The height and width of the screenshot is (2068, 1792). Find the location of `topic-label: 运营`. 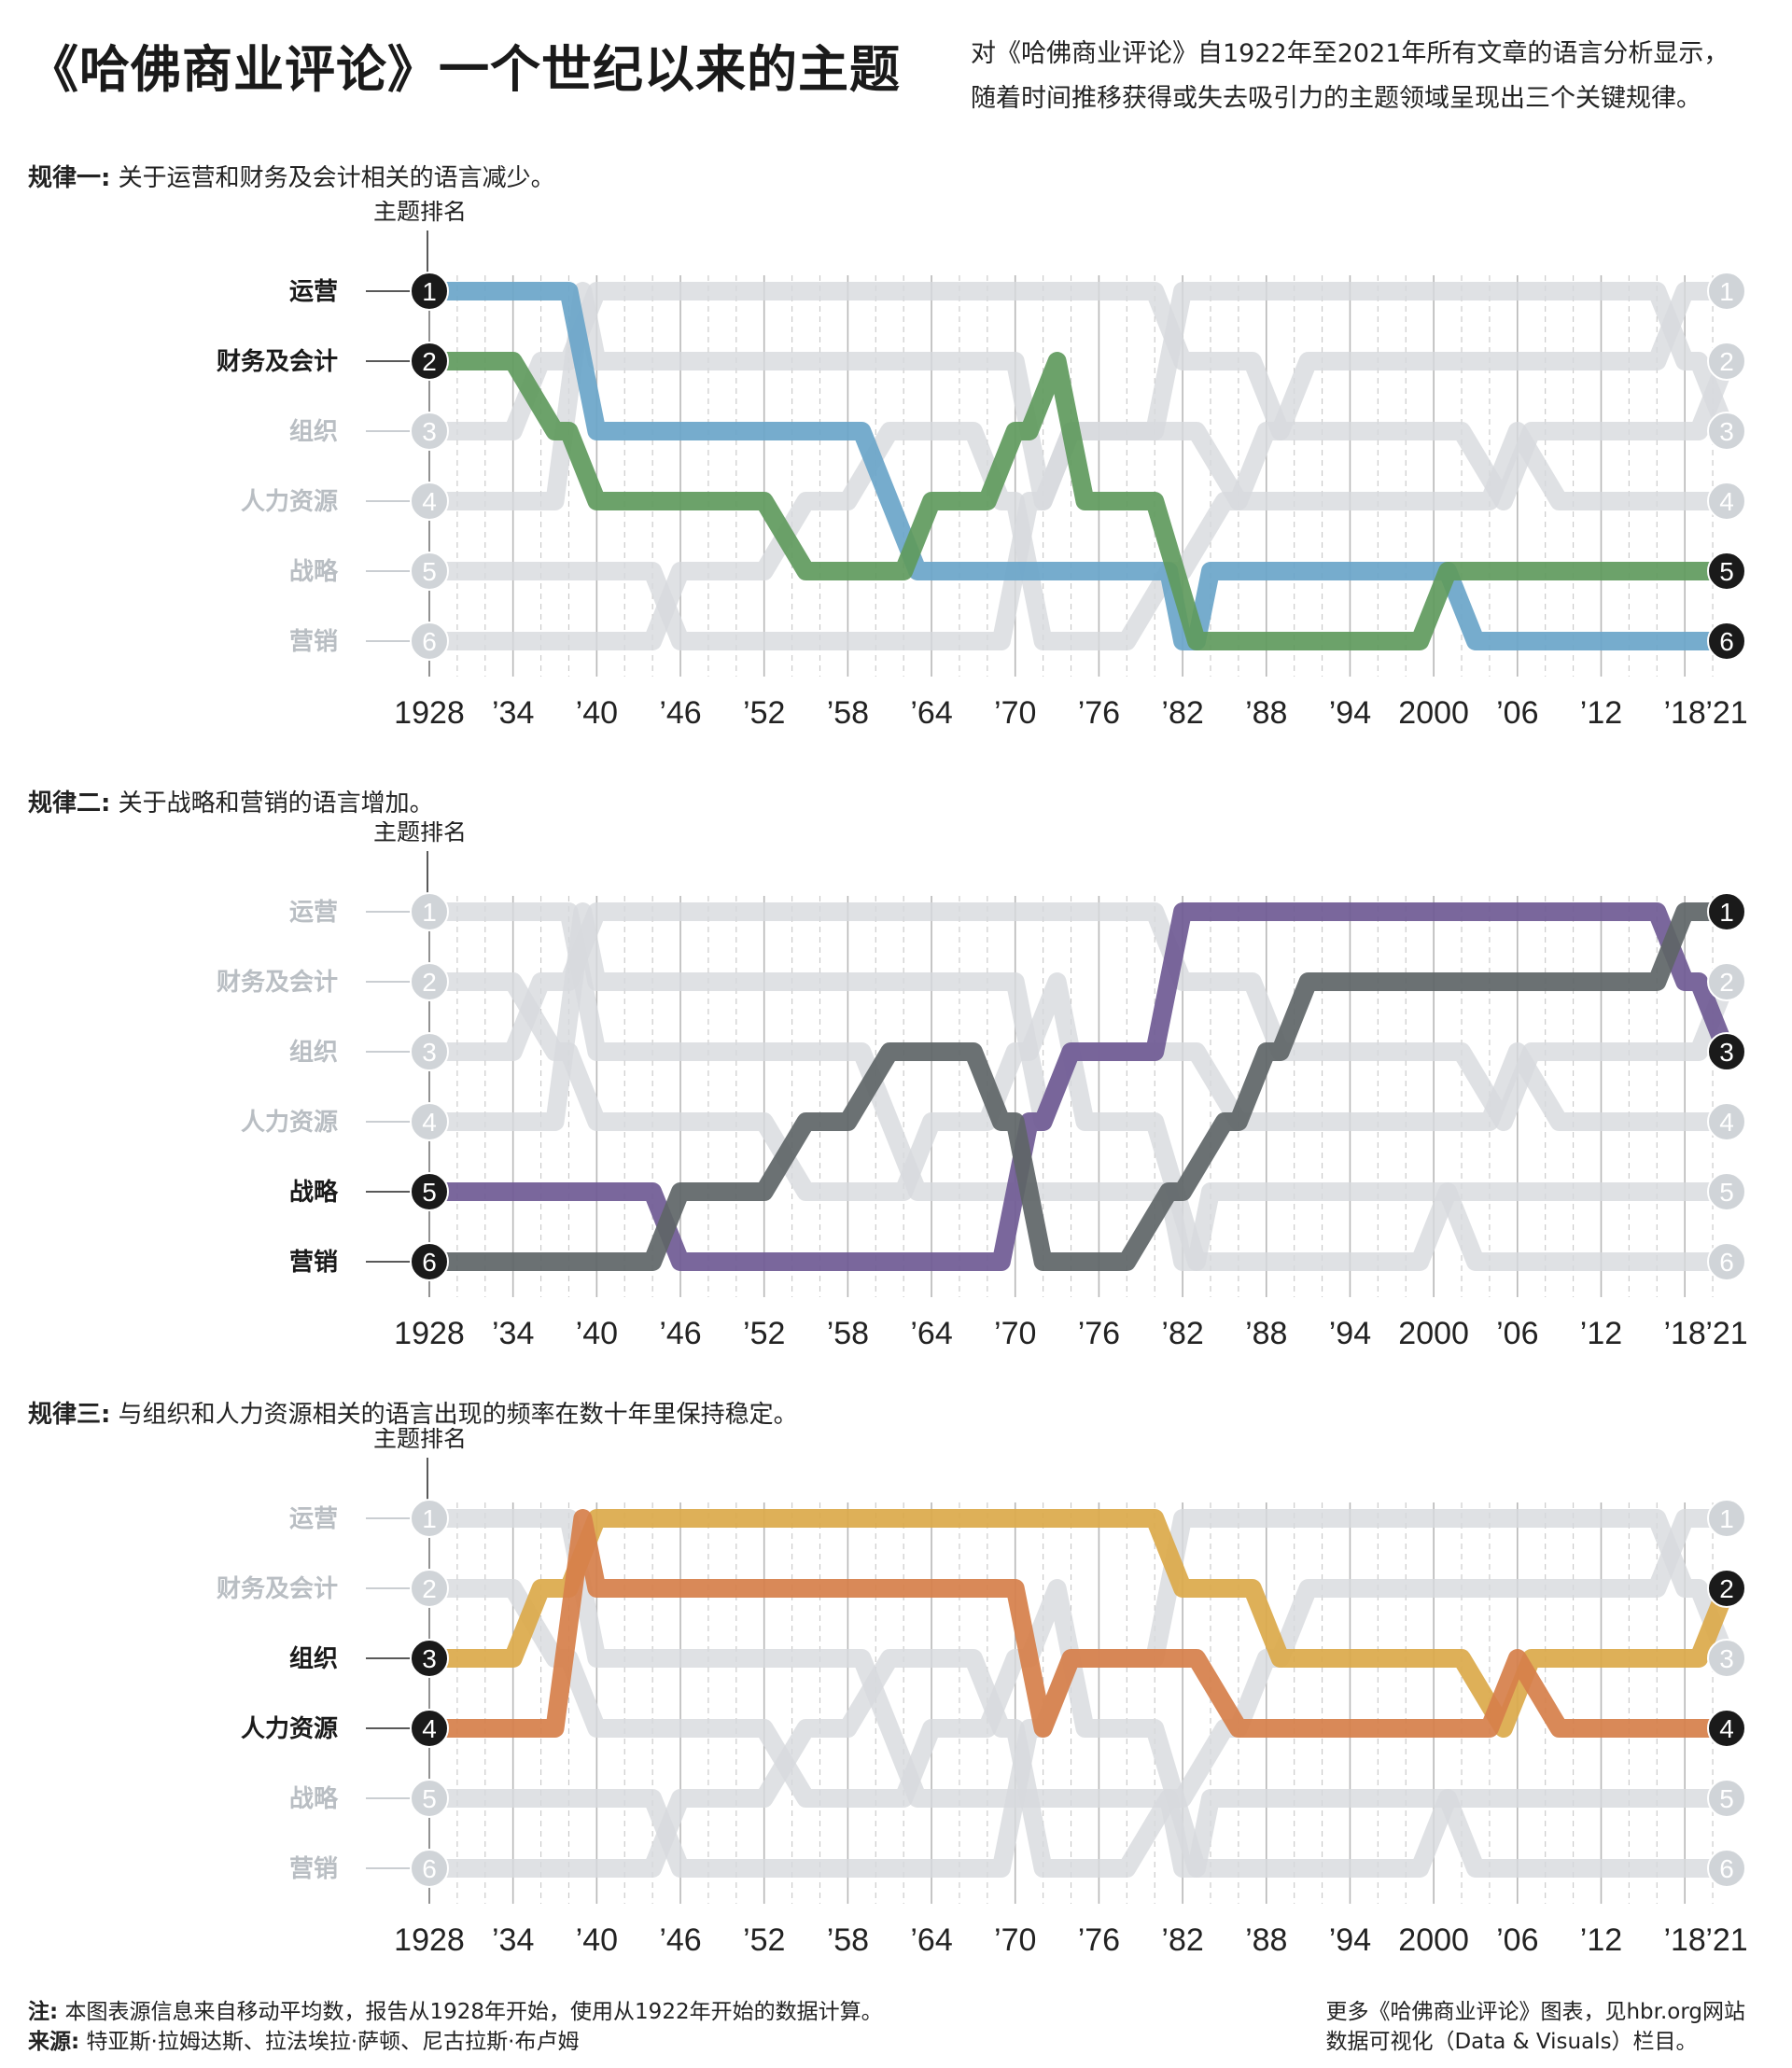

topic-label: 运营 is located at coordinates (313, 292).